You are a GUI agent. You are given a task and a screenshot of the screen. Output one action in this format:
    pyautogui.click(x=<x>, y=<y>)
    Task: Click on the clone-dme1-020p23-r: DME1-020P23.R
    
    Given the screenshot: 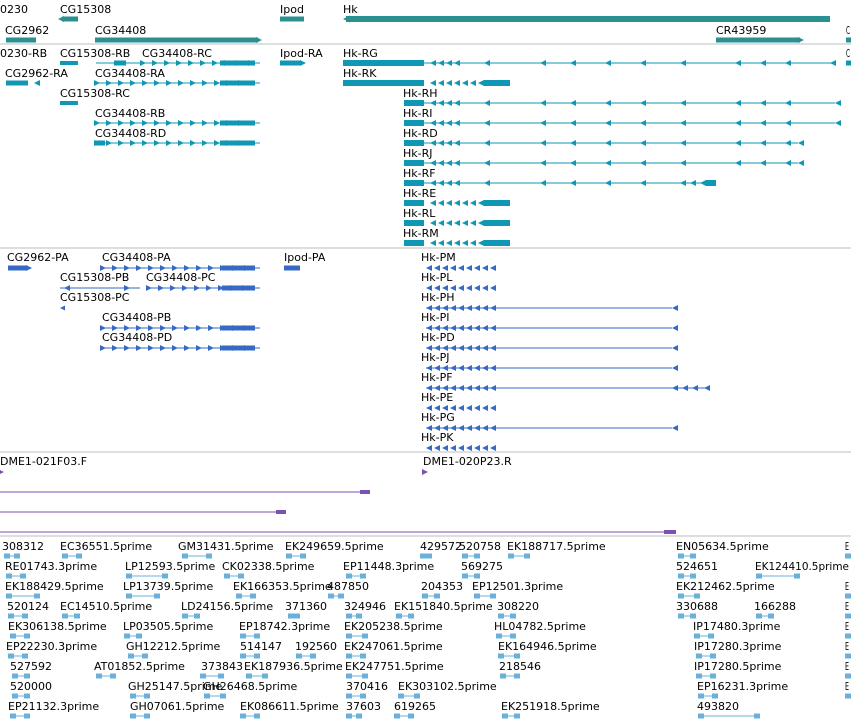 What is the action you would take?
    pyautogui.click(x=467, y=465)
    